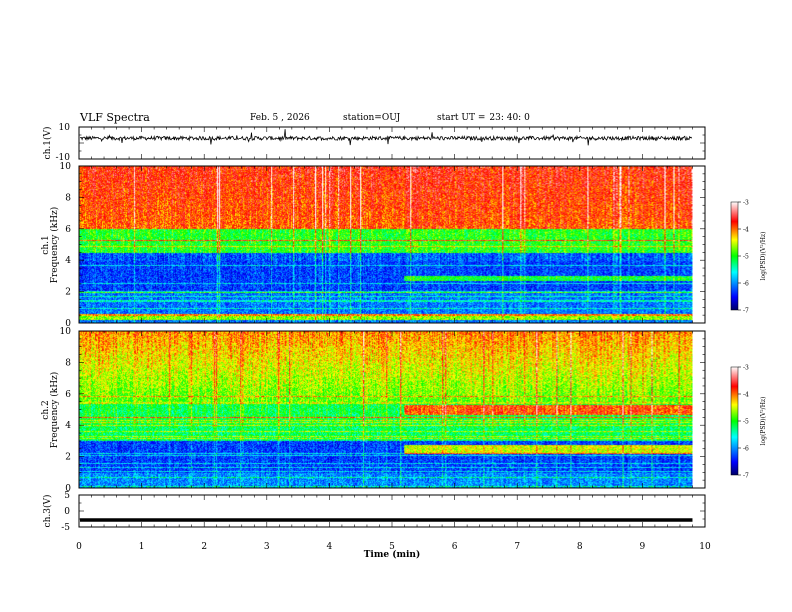 The width and height of the screenshot is (792, 612). What do you see at coordinates (391, 118) in the screenshot?
I see `station-code: OUJ` at bounding box center [391, 118].